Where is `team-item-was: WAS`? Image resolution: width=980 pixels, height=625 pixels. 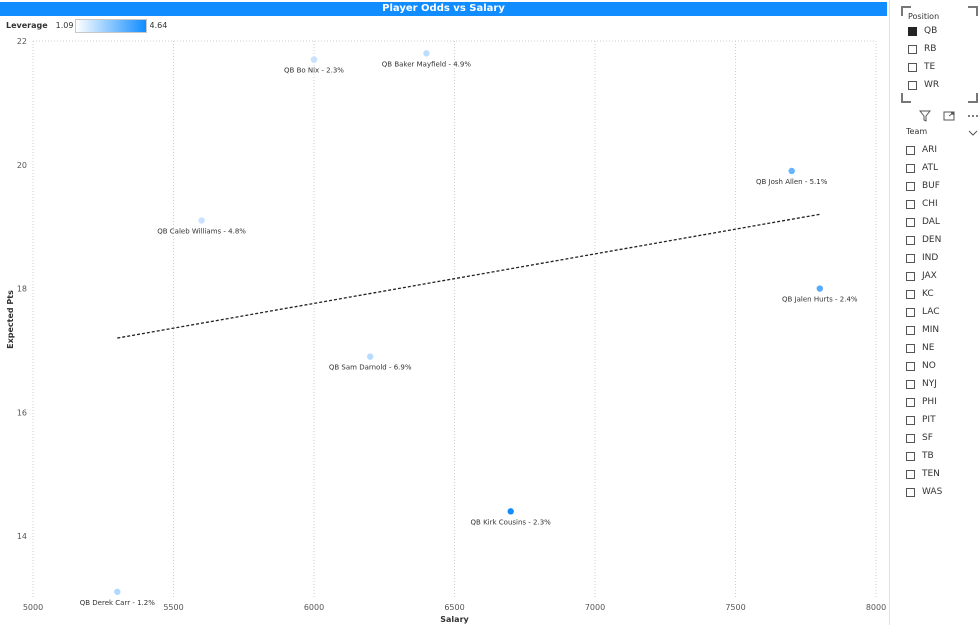
team-item-was: WAS is located at coordinates (942, 492).